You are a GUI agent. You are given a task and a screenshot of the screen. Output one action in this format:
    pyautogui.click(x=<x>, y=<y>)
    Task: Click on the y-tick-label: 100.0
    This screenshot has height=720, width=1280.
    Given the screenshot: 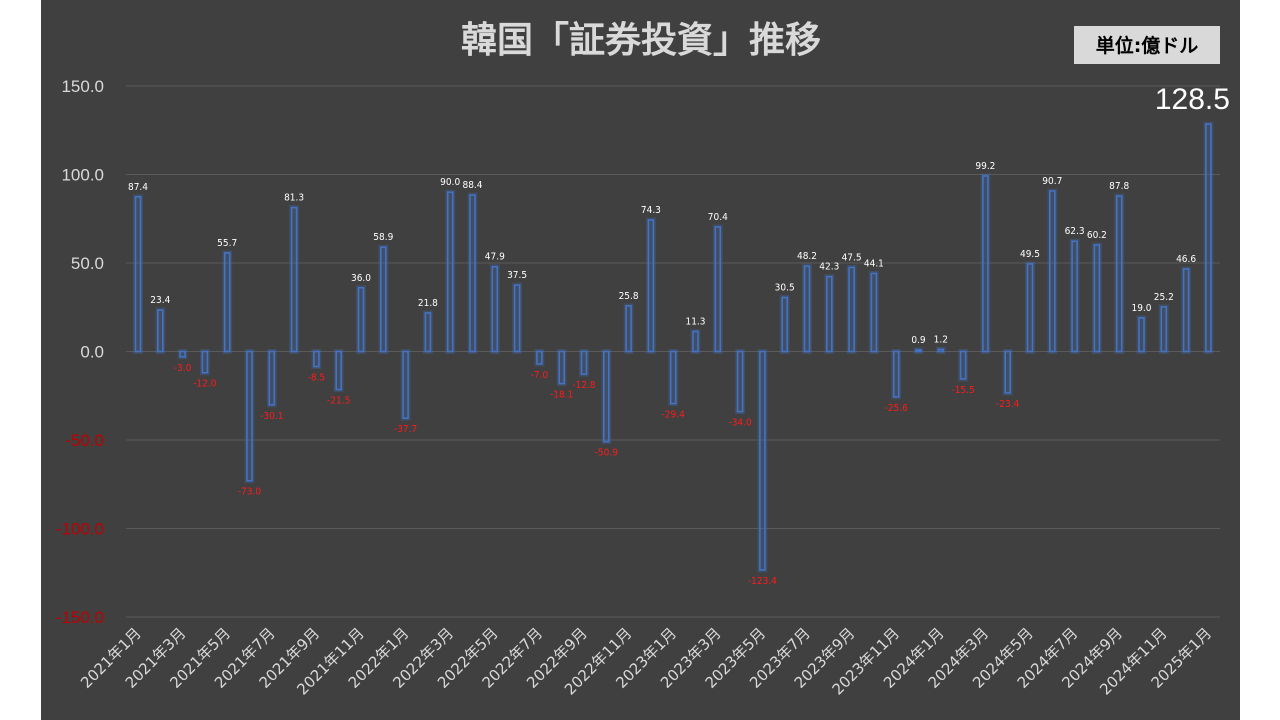 What is the action you would take?
    pyautogui.click(x=82, y=175)
    